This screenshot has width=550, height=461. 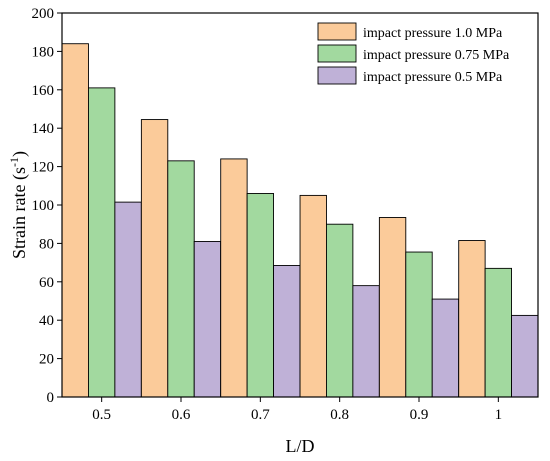 I want to click on x-axis: 0.5 0.6 0.7 0.8 0.9 1, so click(x=297, y=410).